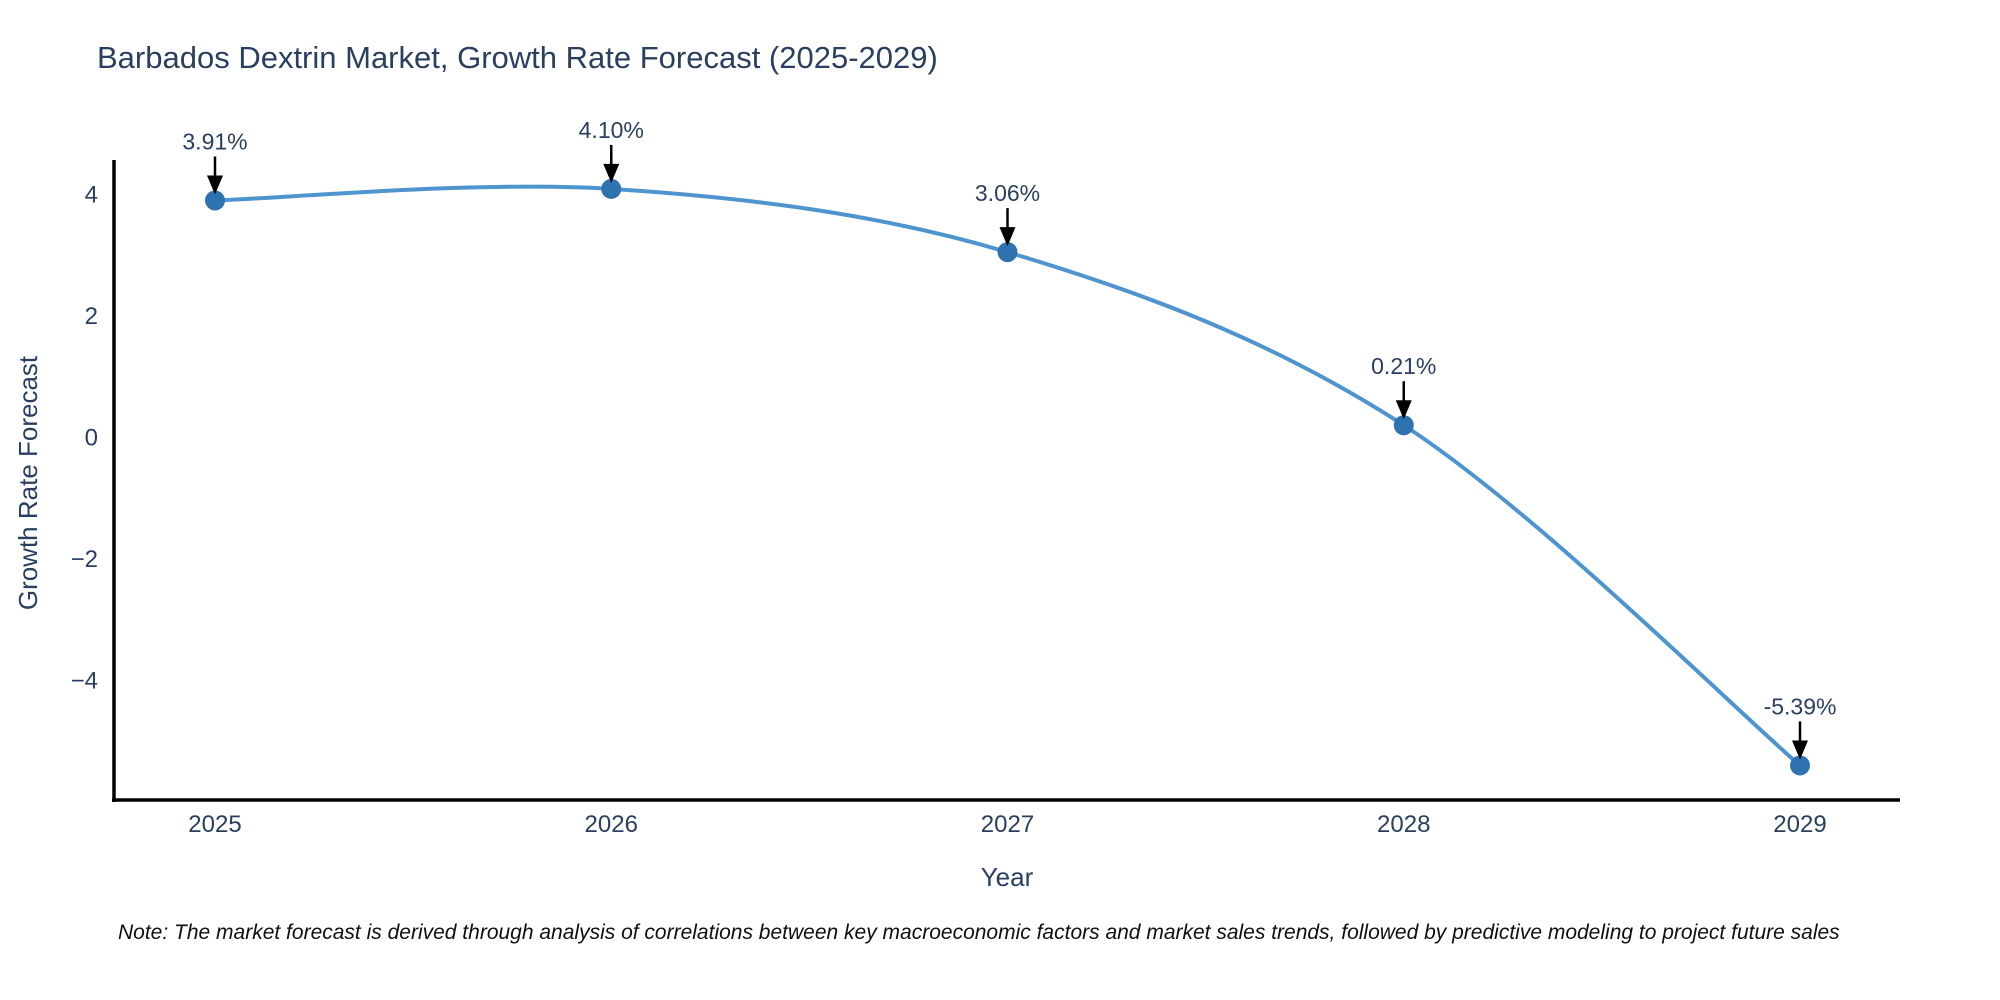  What do you see at coordinates (1799, 824) in the screenshot?
I see `x-tick-label: 2029` at bounding box center [1799, 824].